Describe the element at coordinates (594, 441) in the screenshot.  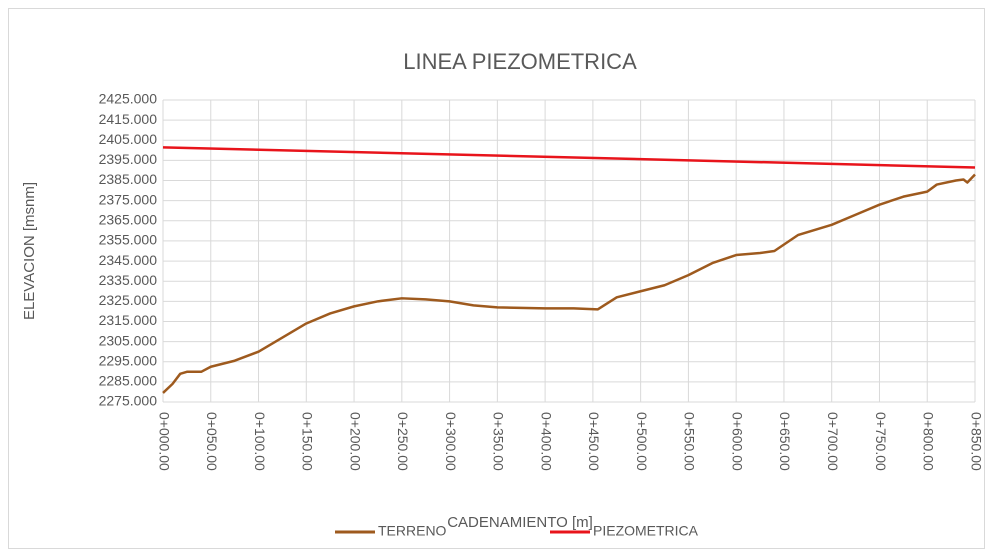
I see `x-tick-label: 0+450.00` at that location.